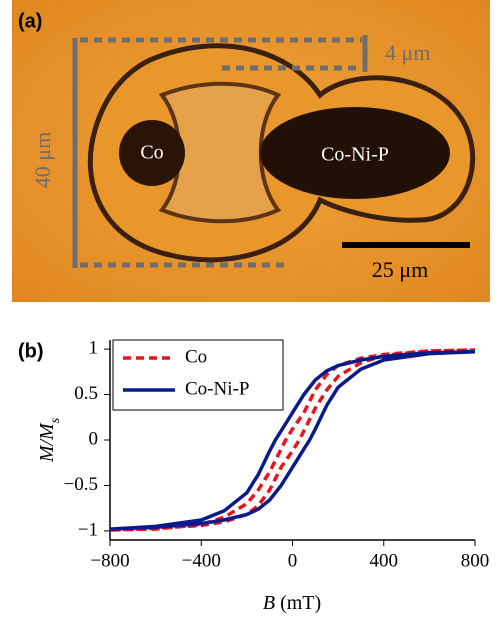  Describe the element at coordinates (475, 560) in the screenshot. I see `x-tick-label: 800` at that location.